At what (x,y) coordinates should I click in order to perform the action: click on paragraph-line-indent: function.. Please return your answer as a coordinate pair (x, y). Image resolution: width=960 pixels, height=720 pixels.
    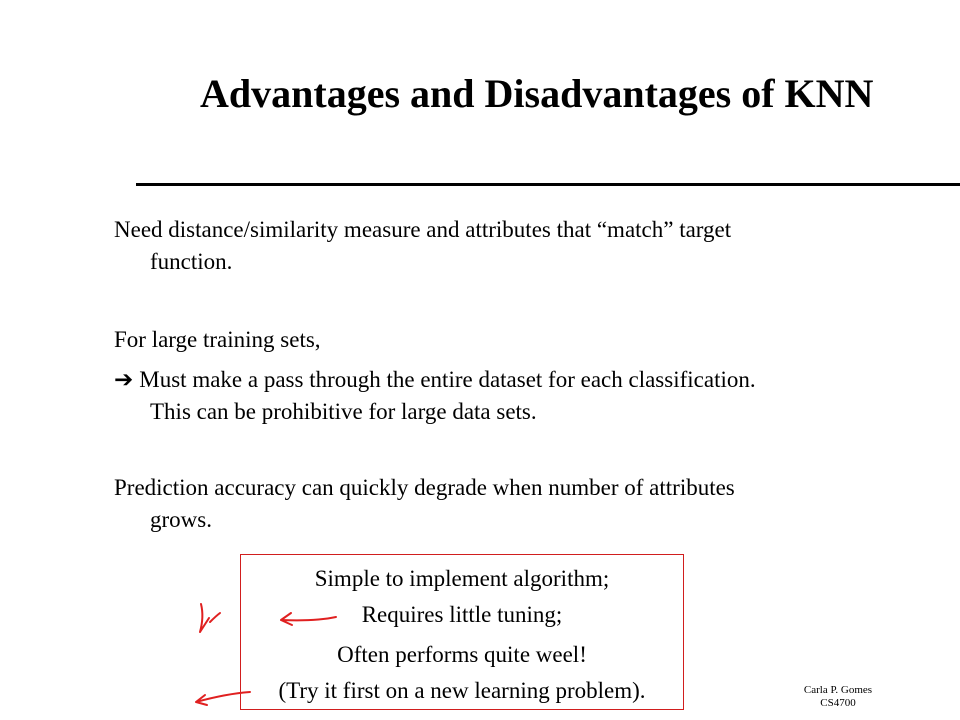
    Looking at the image, I should click on (191, 261).